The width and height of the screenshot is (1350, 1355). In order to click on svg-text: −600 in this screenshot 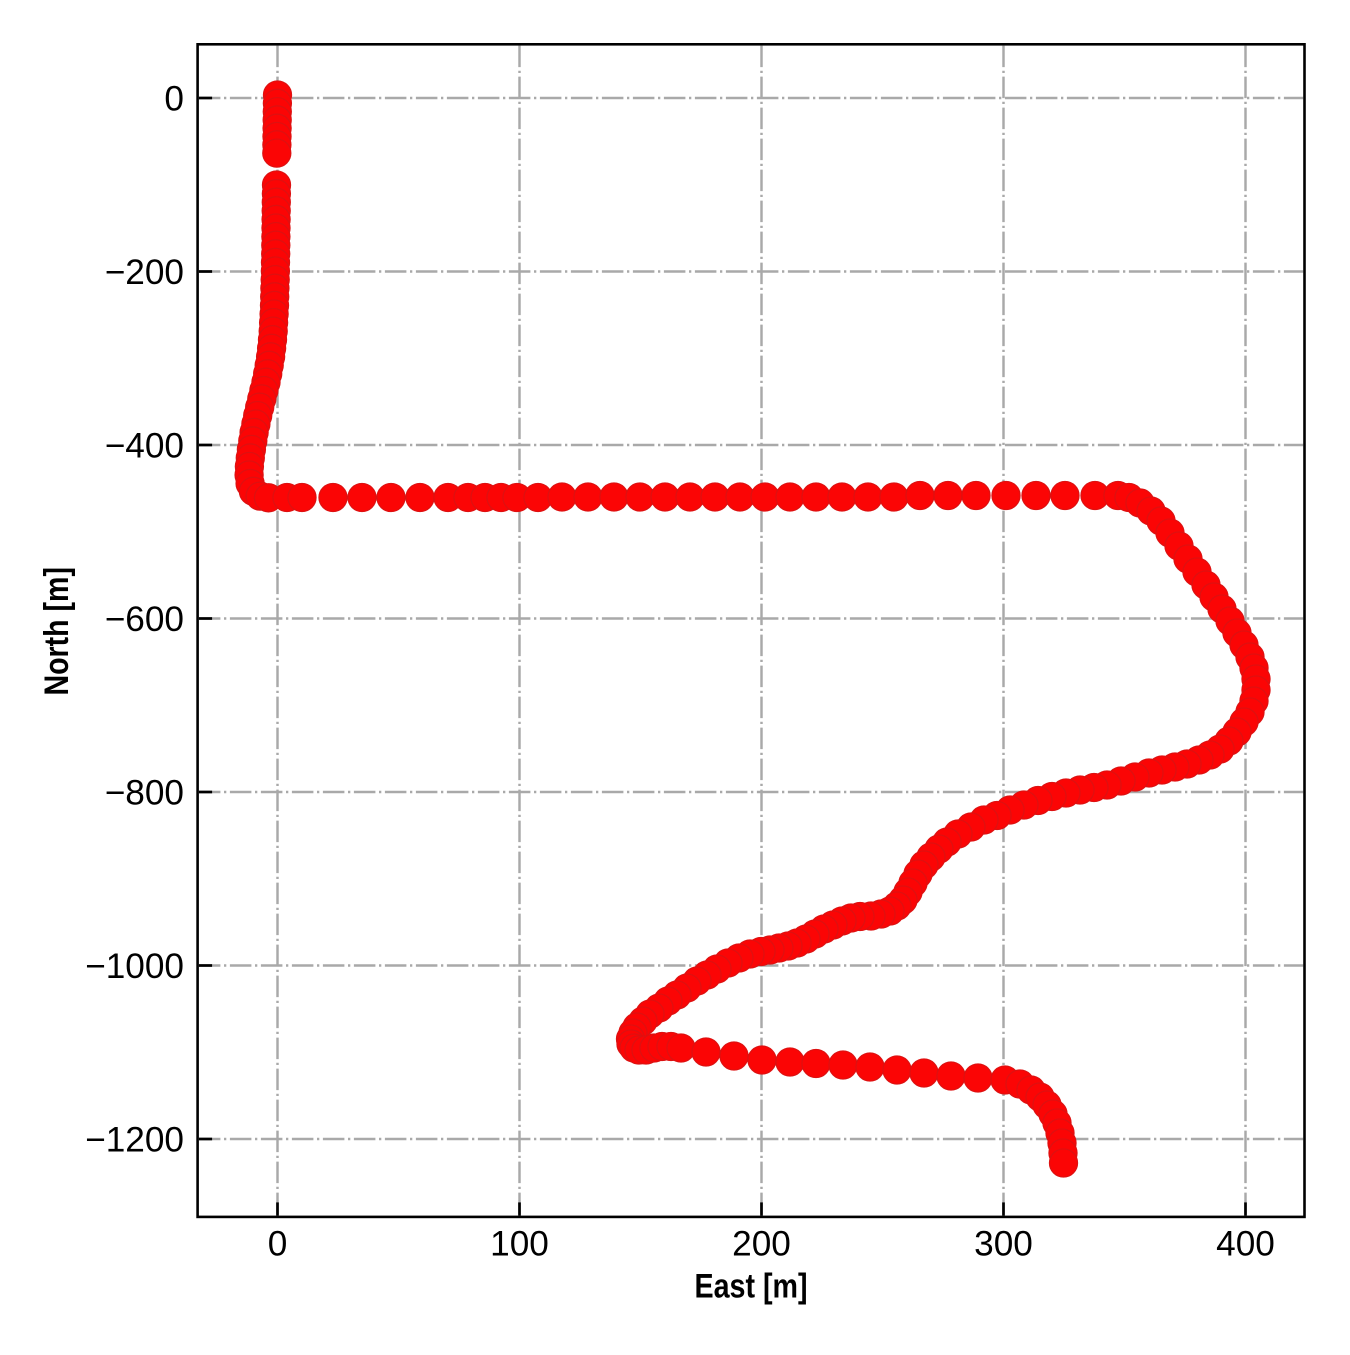, I will do `click(144, 619)`.